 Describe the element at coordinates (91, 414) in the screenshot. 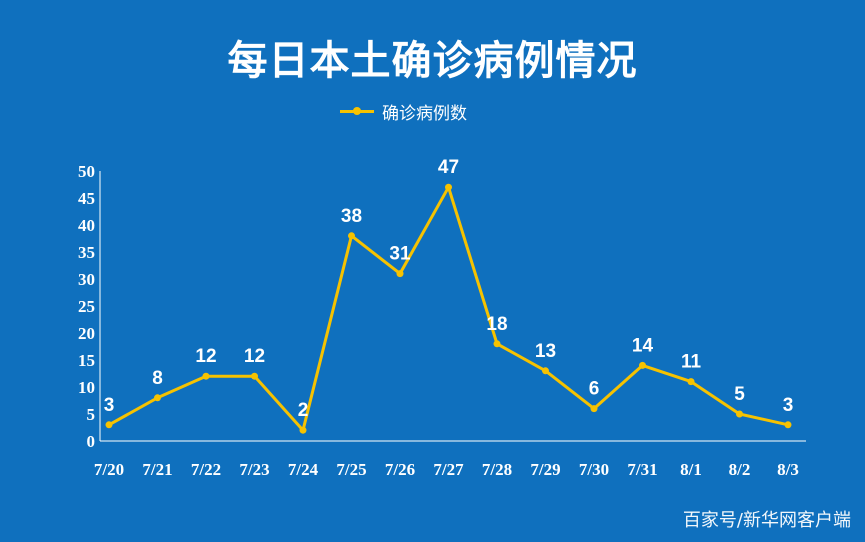

I see `y-tick-label: 5` at that location.